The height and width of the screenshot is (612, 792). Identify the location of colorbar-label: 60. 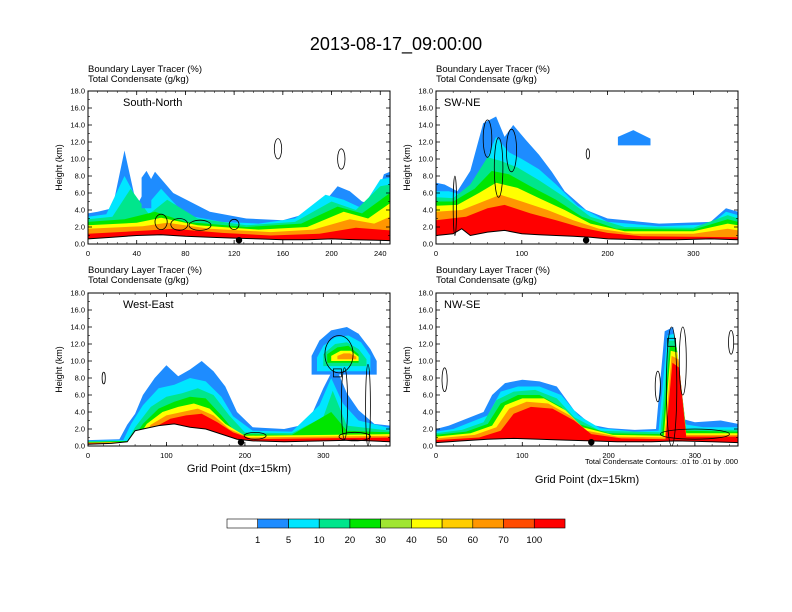
(473, 540).